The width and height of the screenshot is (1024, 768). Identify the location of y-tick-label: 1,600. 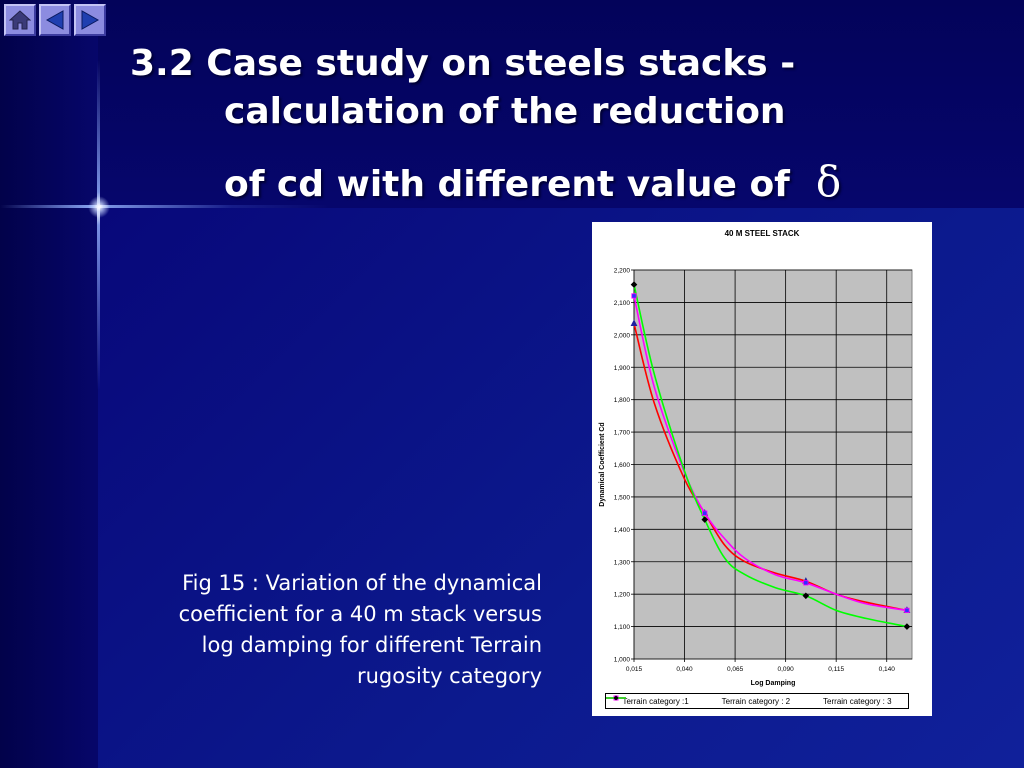
(622, 465).